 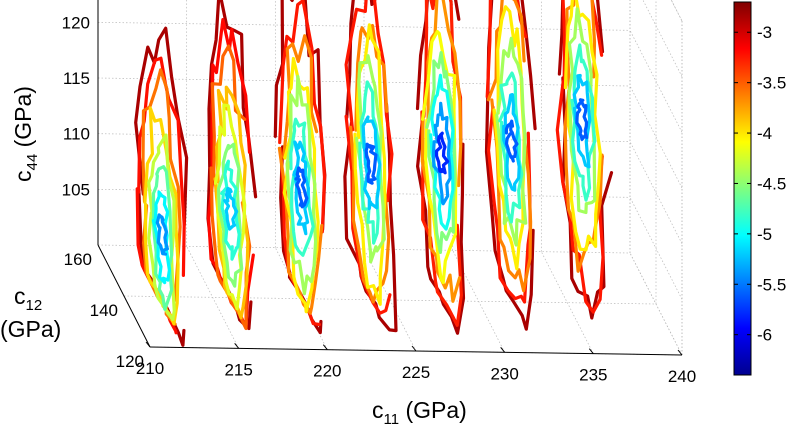 I want to click on y-axis-label-unit: (GPa), so click(x=30, y=329).